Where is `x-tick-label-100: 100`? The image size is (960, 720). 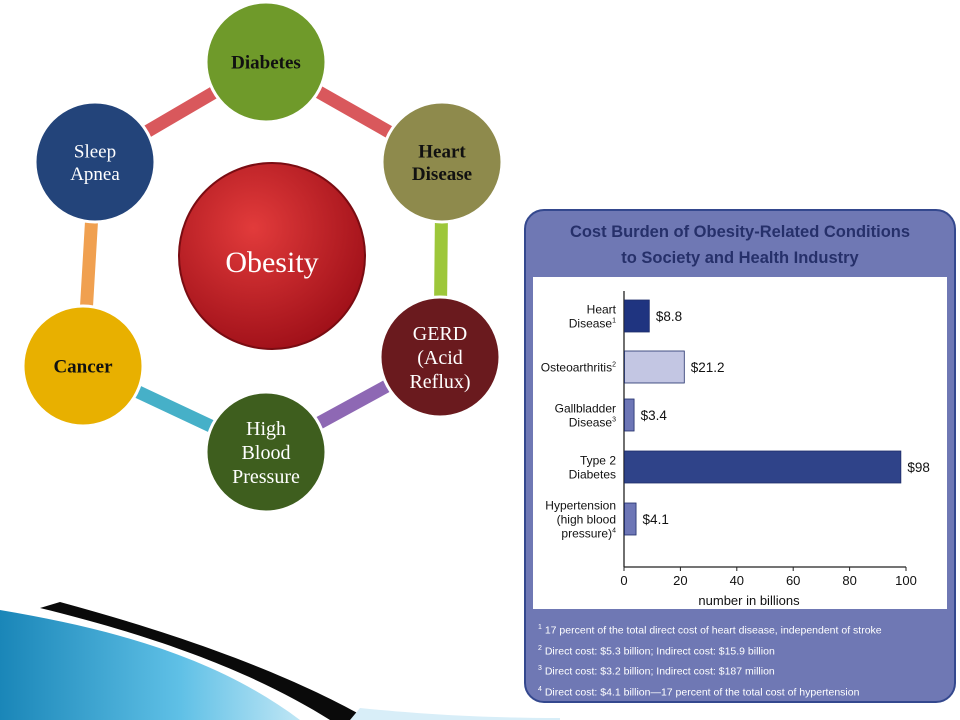
x-tick-label-100: 100 is located at coordinates (906, 580).